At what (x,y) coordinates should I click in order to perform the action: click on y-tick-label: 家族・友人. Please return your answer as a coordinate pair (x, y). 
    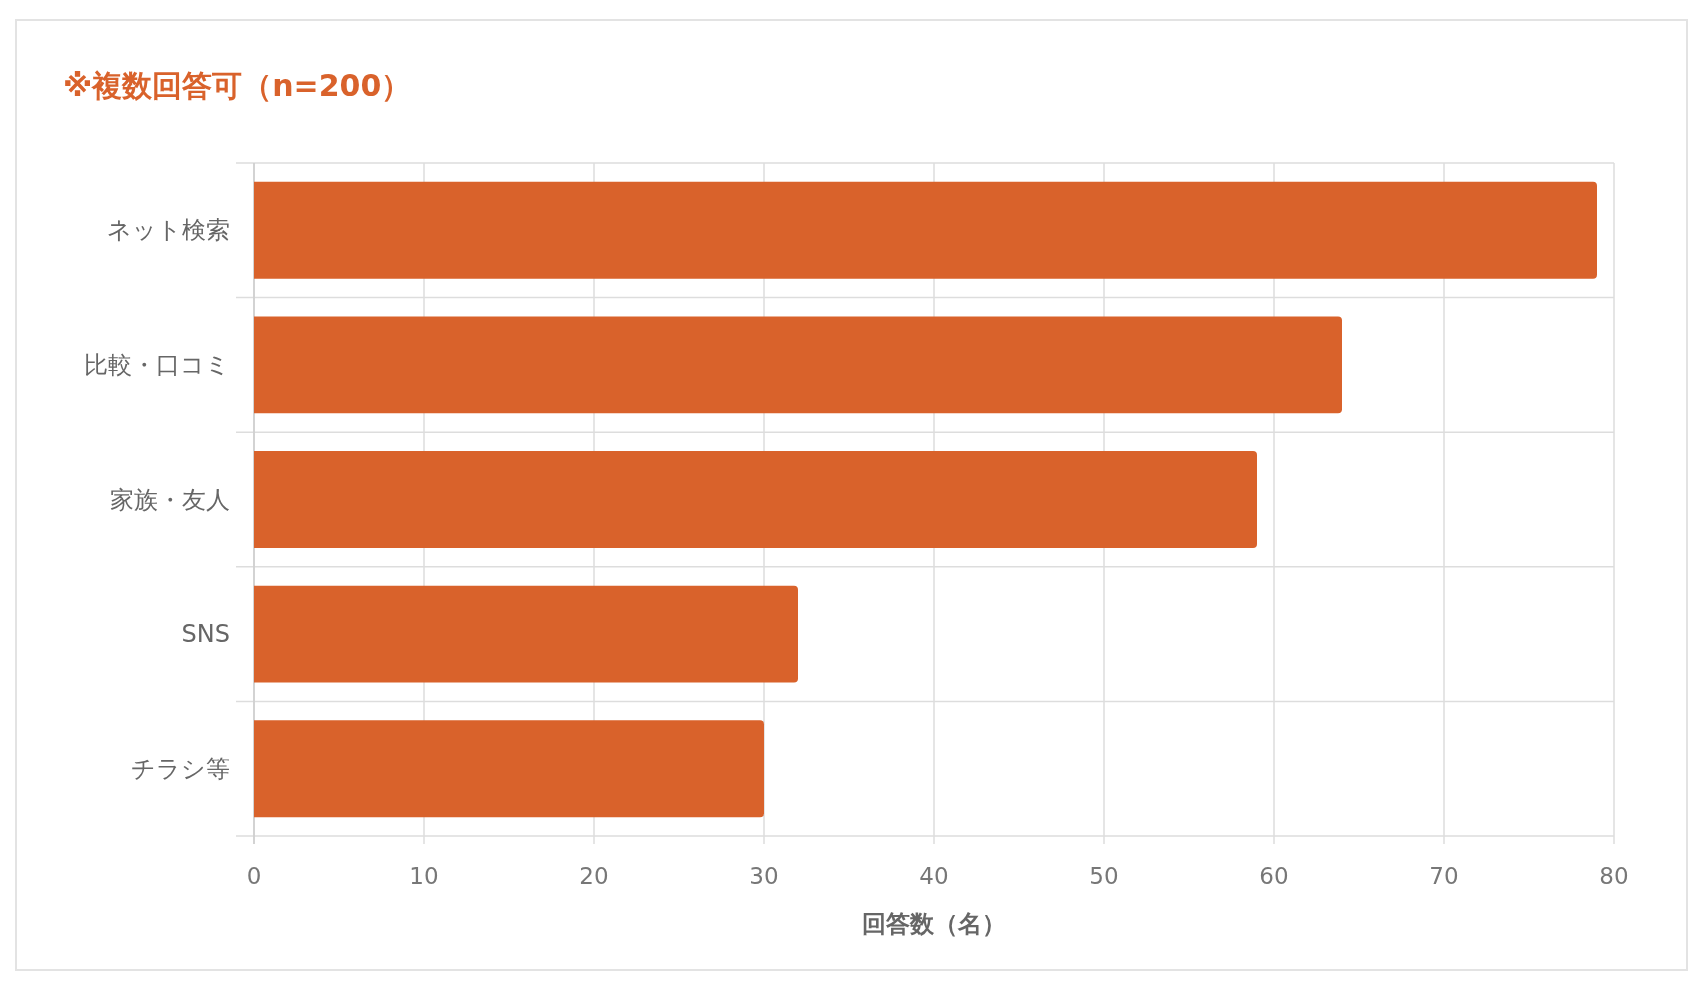
    Looking at the image, I should click on (170, 499).